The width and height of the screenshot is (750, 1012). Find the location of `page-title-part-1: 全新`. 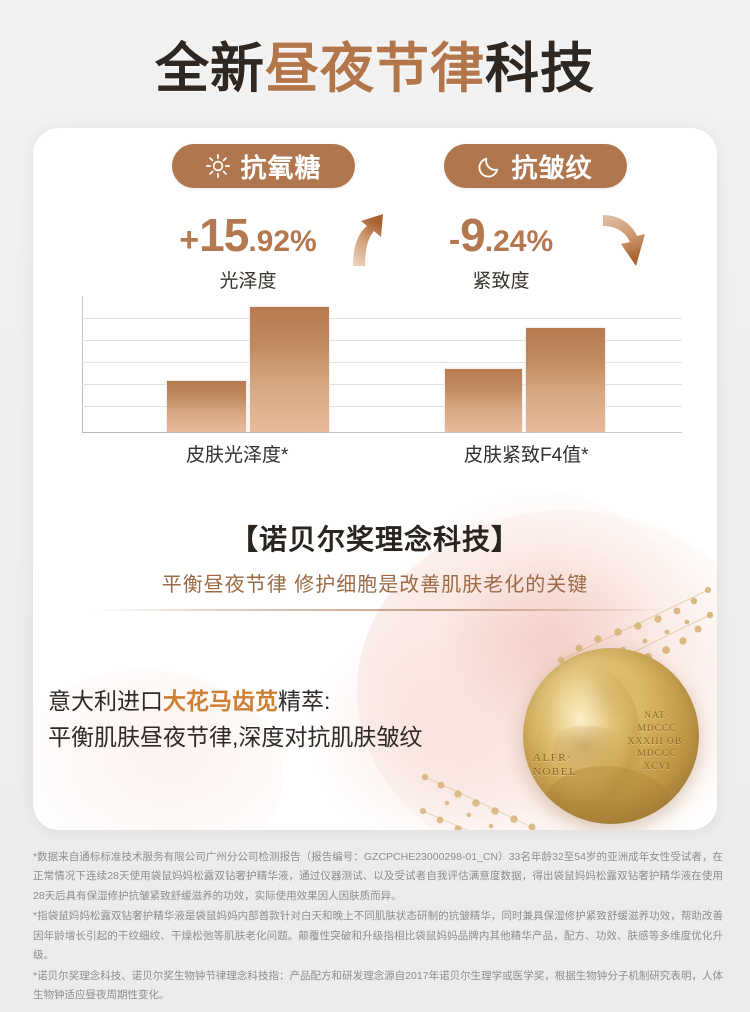

page-title-part-1: 全新 is located at coordinates (210, 68).